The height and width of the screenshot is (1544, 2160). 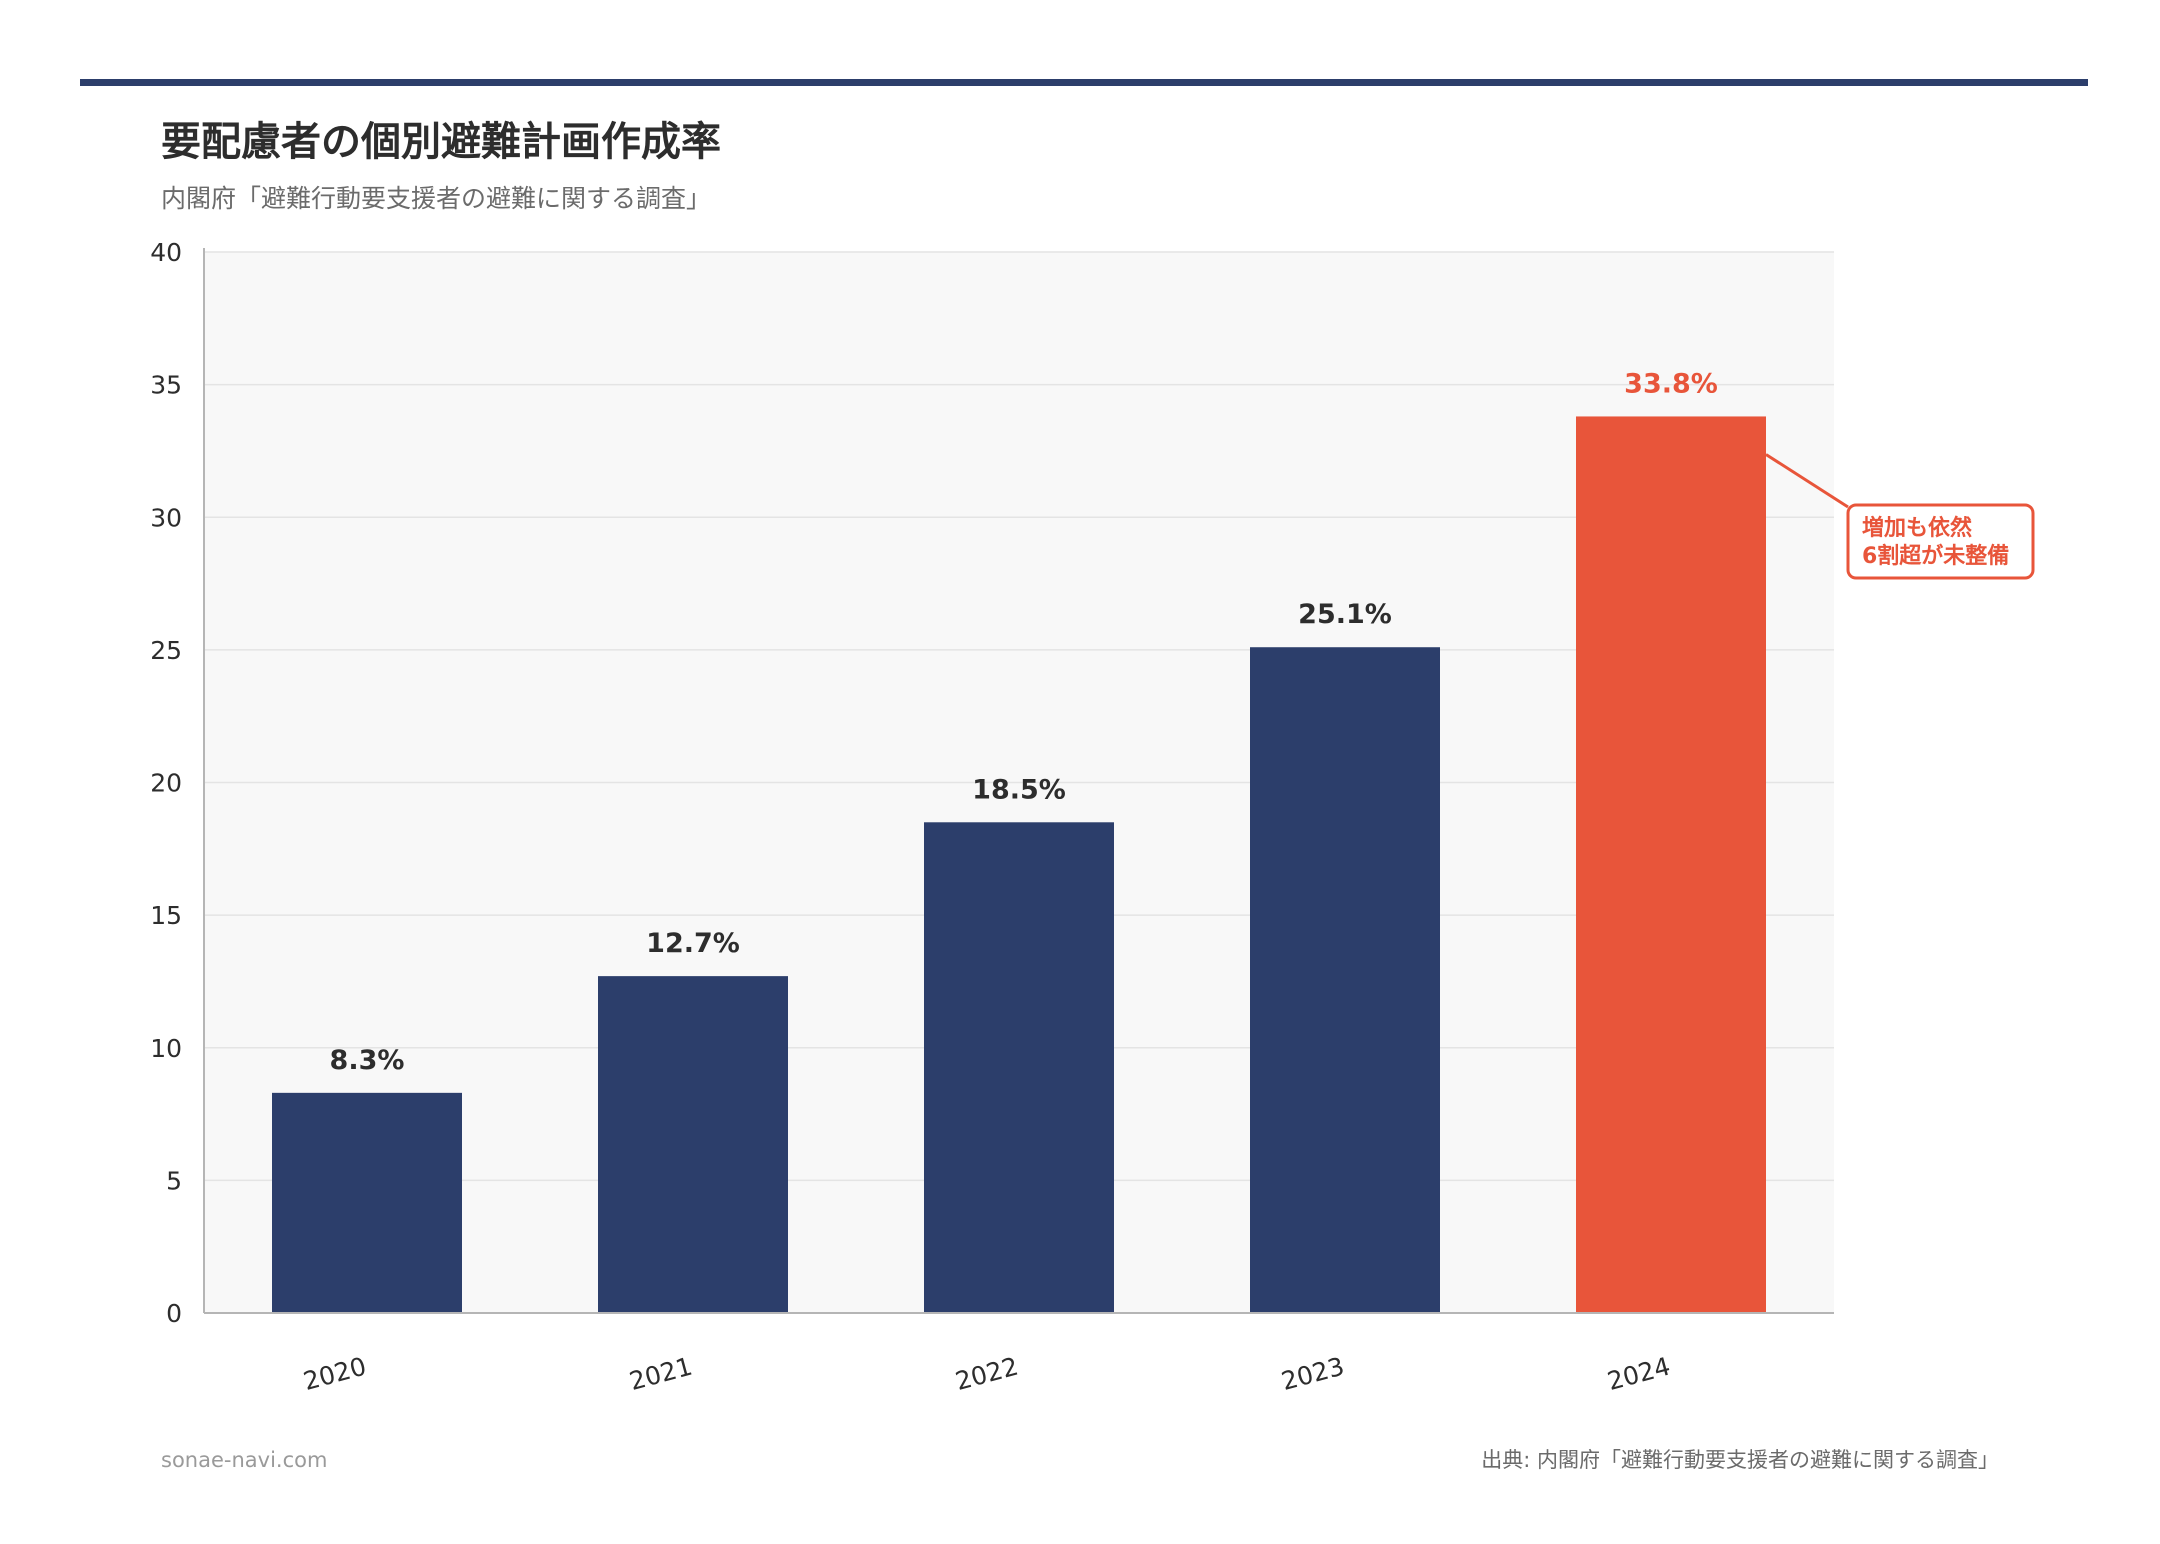 I want to click on y-tick-label: 35, so click(x=166, y=385).